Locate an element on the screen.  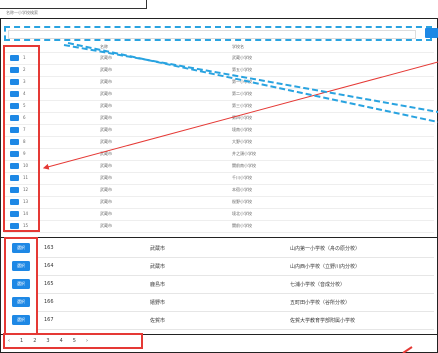
row-school: 第三小学校 is located at coordinates (242, 105).